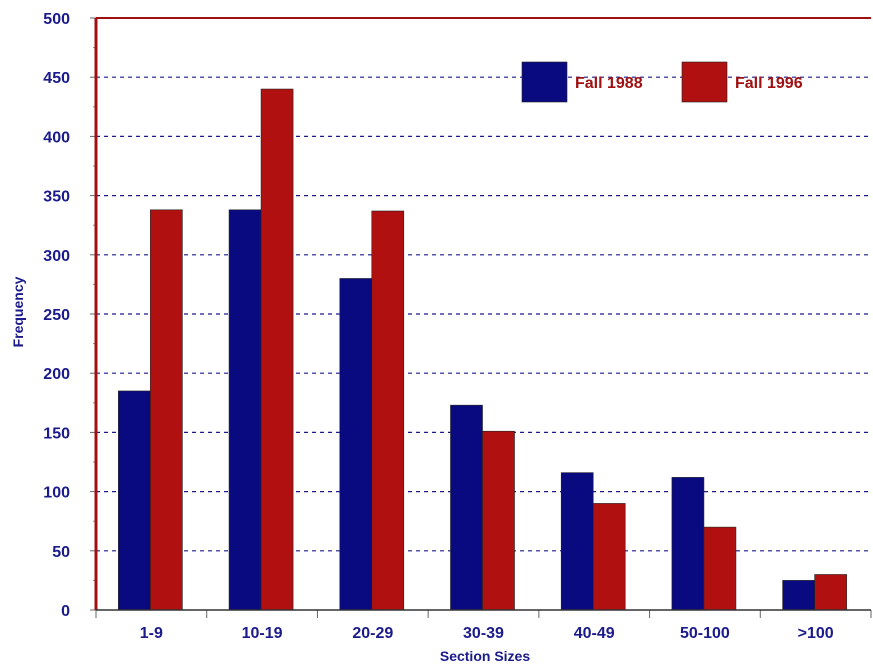  Describe the element at coordinates (662, 82) in the screenshot. I see `legend: Fall 1988 Fall 1996` at that location.